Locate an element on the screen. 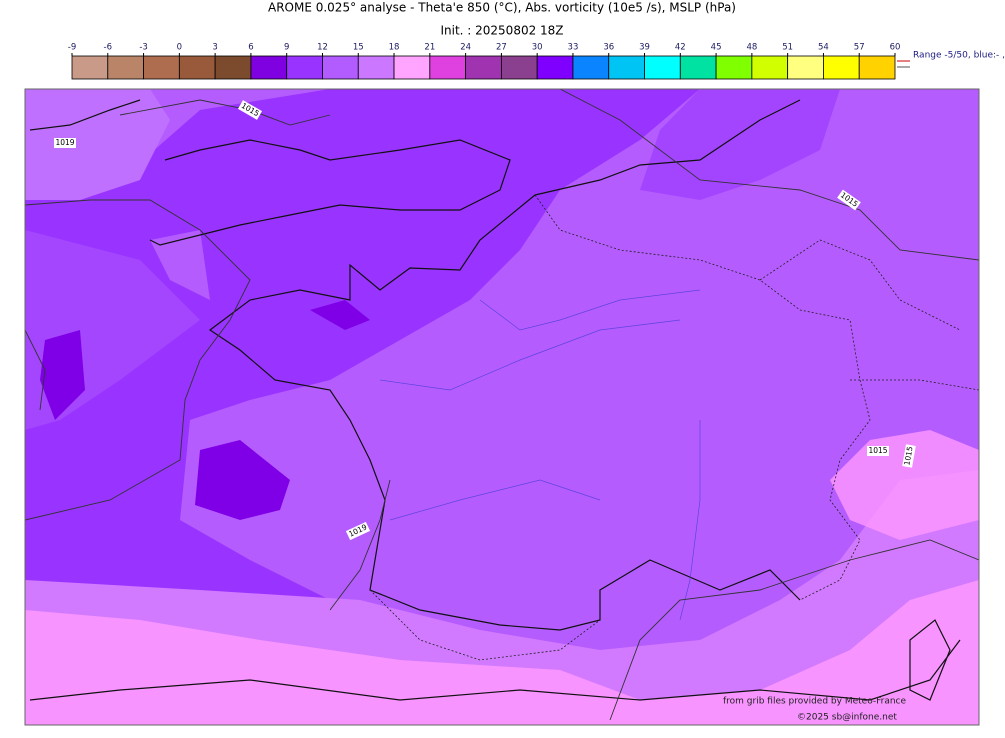 The width and height of the screenshot is (1005, 738). isobar-label: 1019 is located at coordinates (65, 143).